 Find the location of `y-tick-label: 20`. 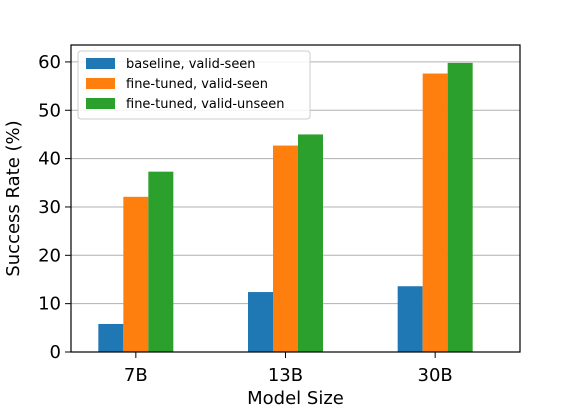

y-tick-label: 20 is located at coordinates (49, 255).